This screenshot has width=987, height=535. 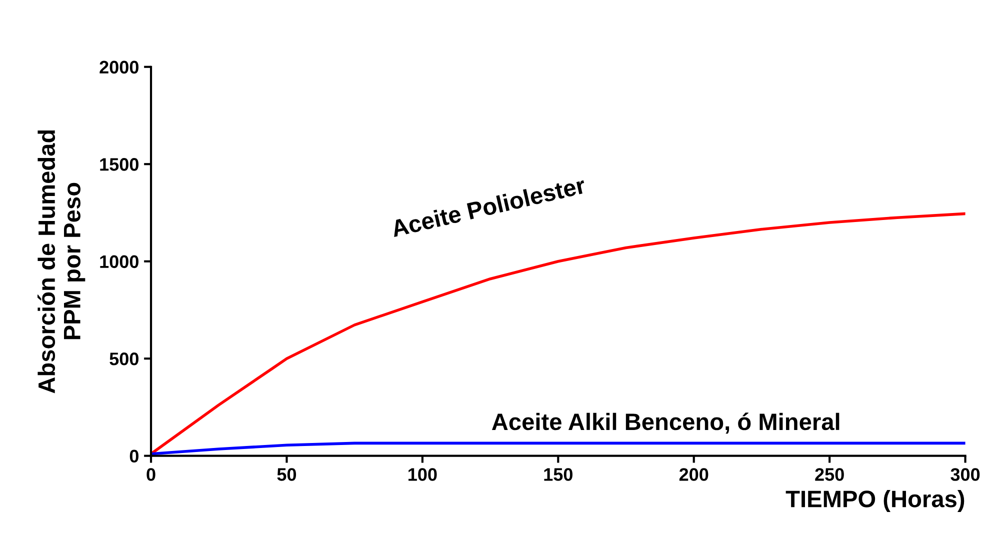 What do you see at coordinates (119, 261) in the screenshot?
I see `y-tick-label: 1000` at bounding box center [119, 261].